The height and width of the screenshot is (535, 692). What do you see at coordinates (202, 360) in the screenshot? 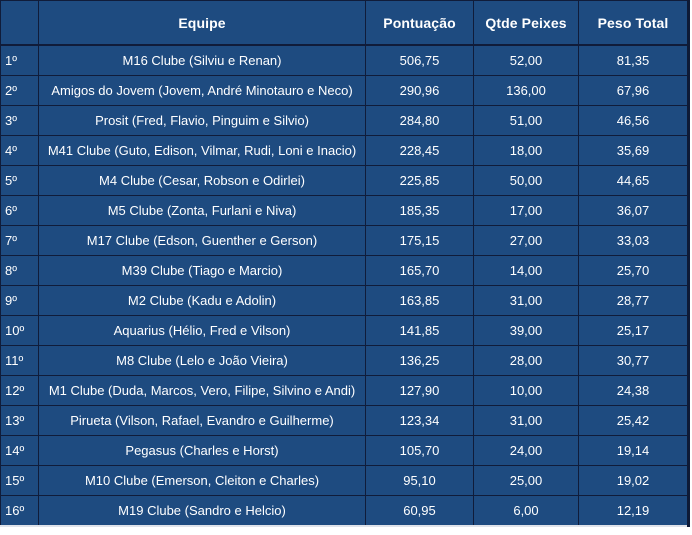
I see `cell-team: M8 Clube (Lelo e João Vieira)` at bounding box center [202, 360].